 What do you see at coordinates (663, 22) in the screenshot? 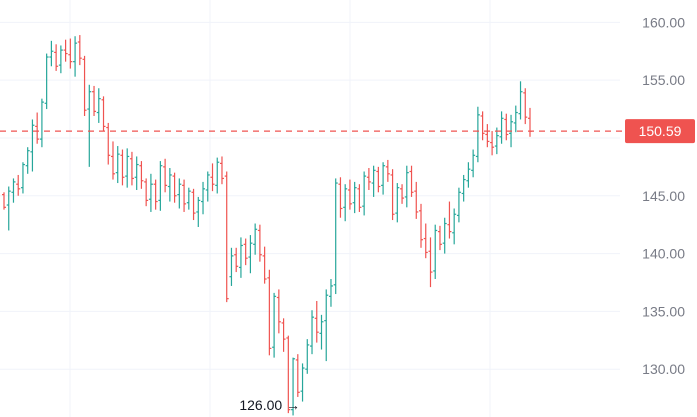
I see `y-tick-label: 160.00` at bounding box center [663, 22].